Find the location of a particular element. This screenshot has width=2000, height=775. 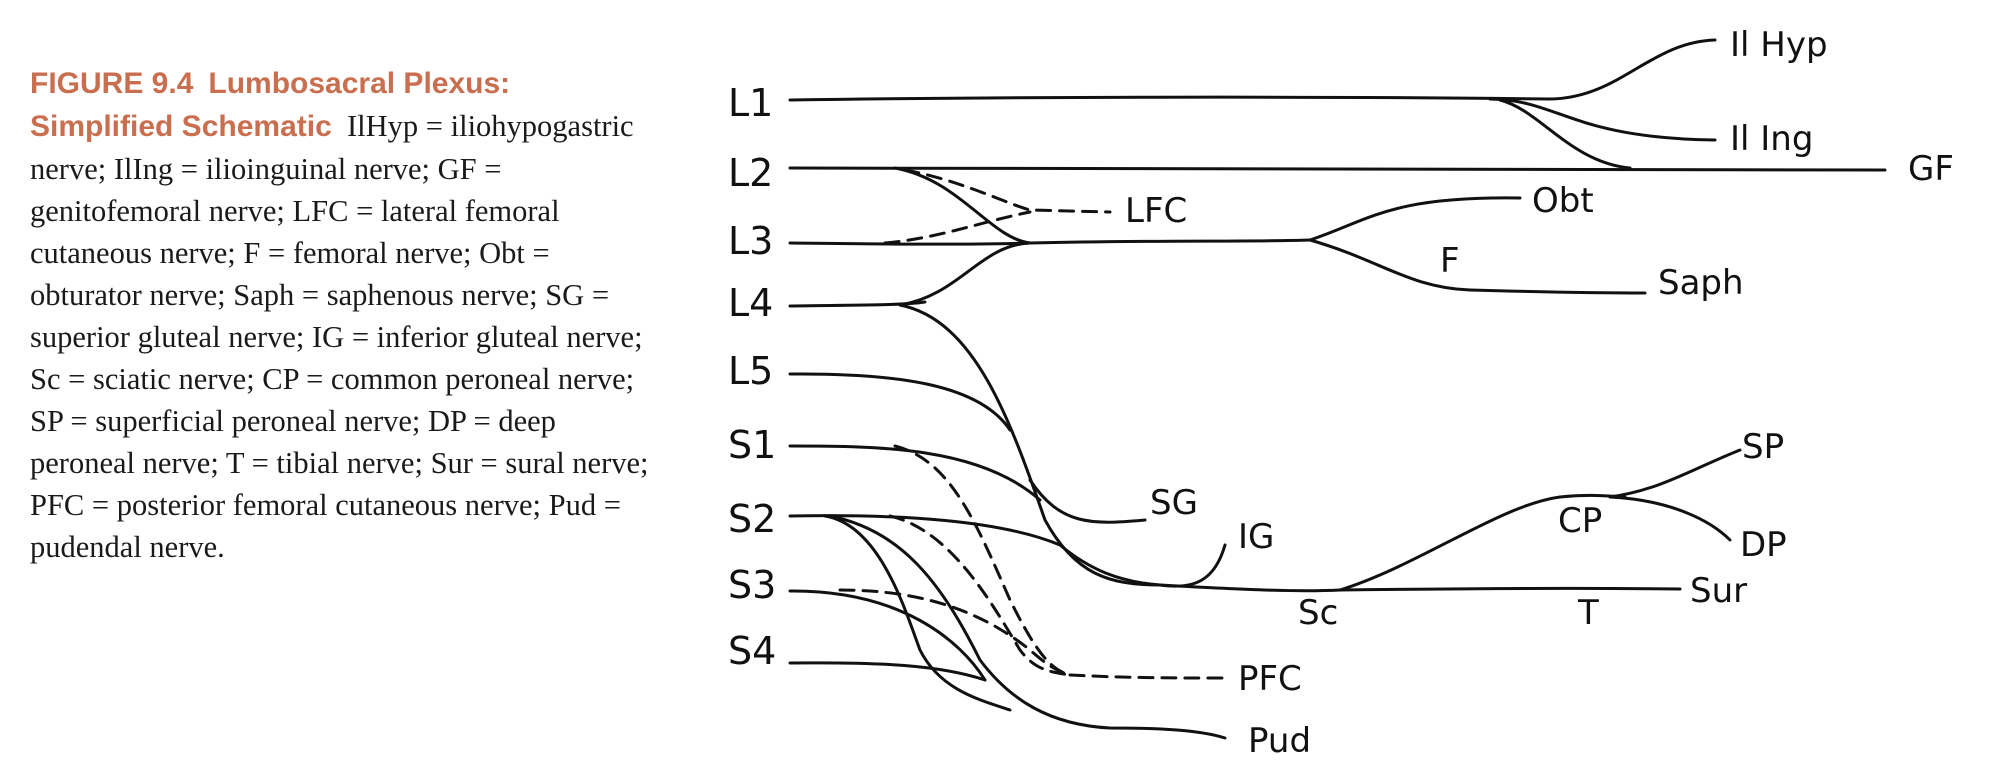

root-label-l1: L1 is located at coordinates (750, 103).